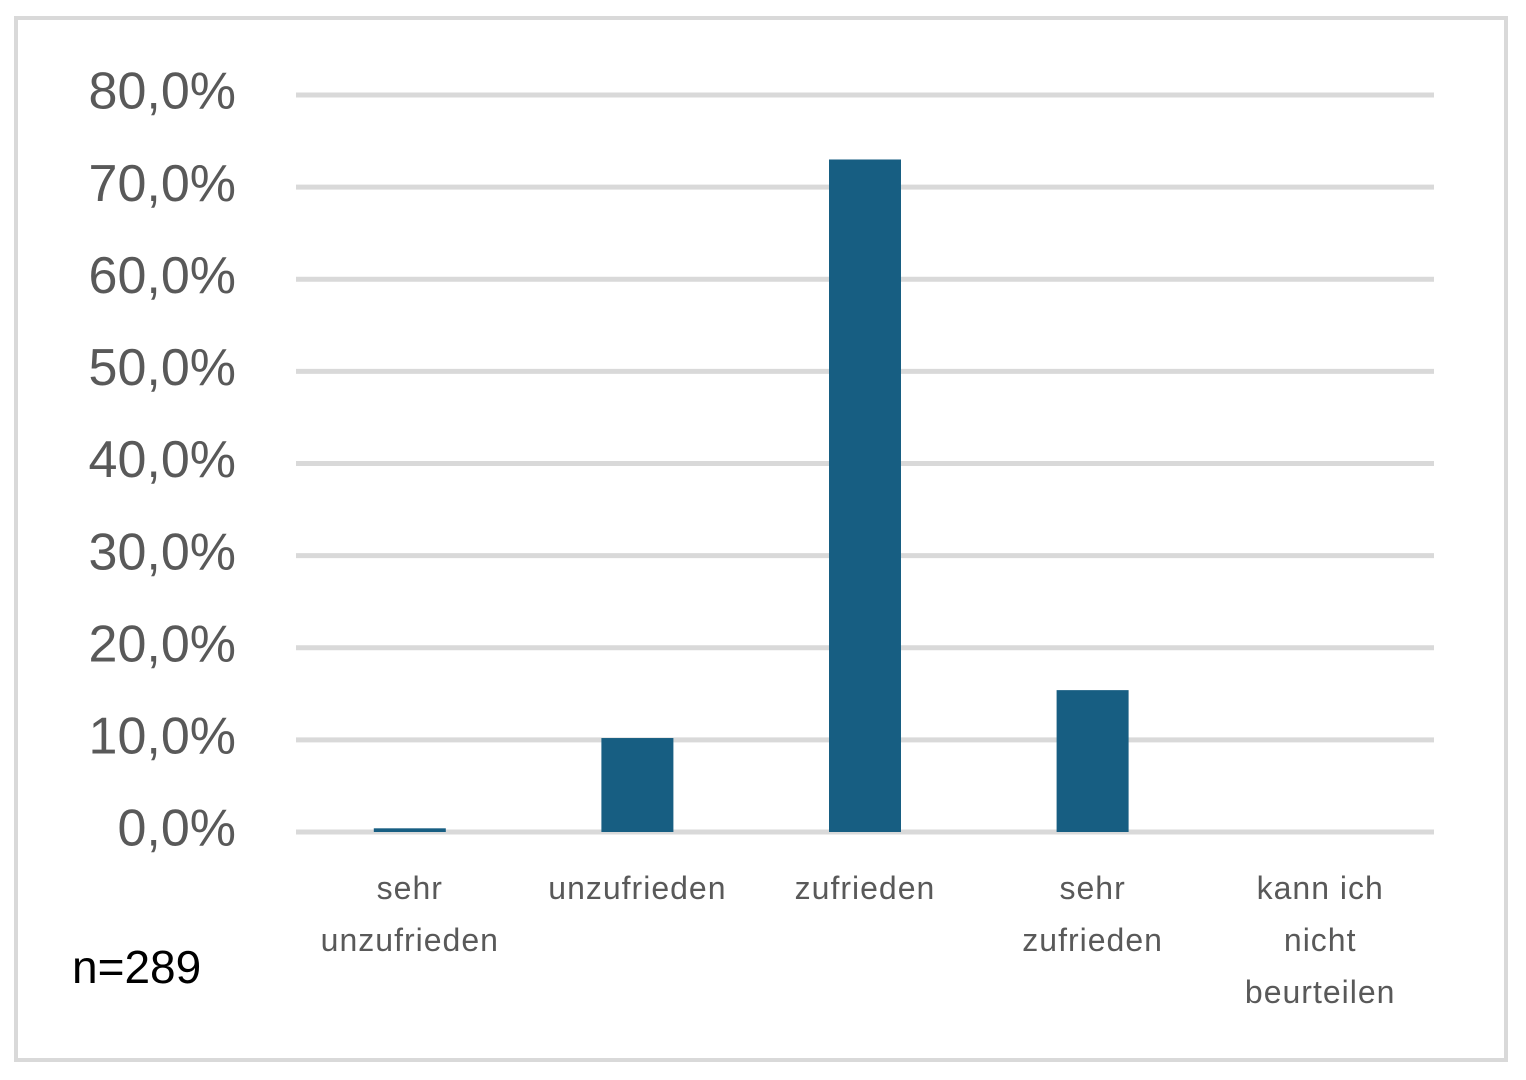 The image size is (1526, 1080). I want to click on y-tick-label: 40,0%, so click(162, 460).